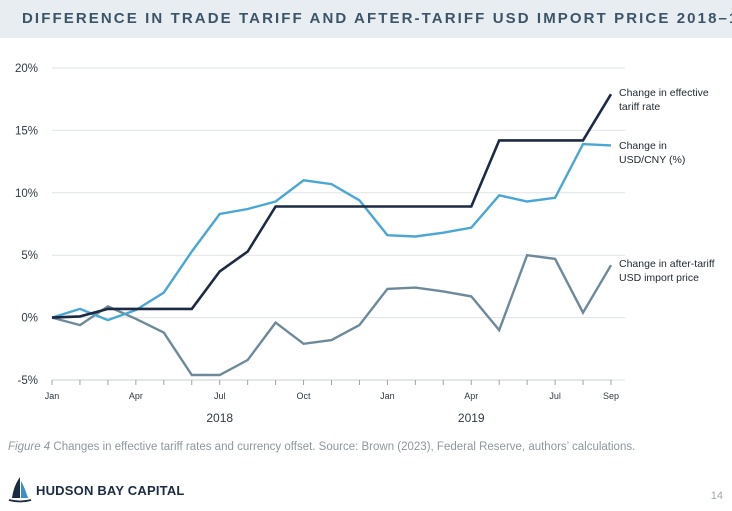 This screenshot has width=732, height=511. What do you see at coordinates (28, 381) in the screenshot?
I see `y-tick-label: -5%` at bounding box center [28, 381].